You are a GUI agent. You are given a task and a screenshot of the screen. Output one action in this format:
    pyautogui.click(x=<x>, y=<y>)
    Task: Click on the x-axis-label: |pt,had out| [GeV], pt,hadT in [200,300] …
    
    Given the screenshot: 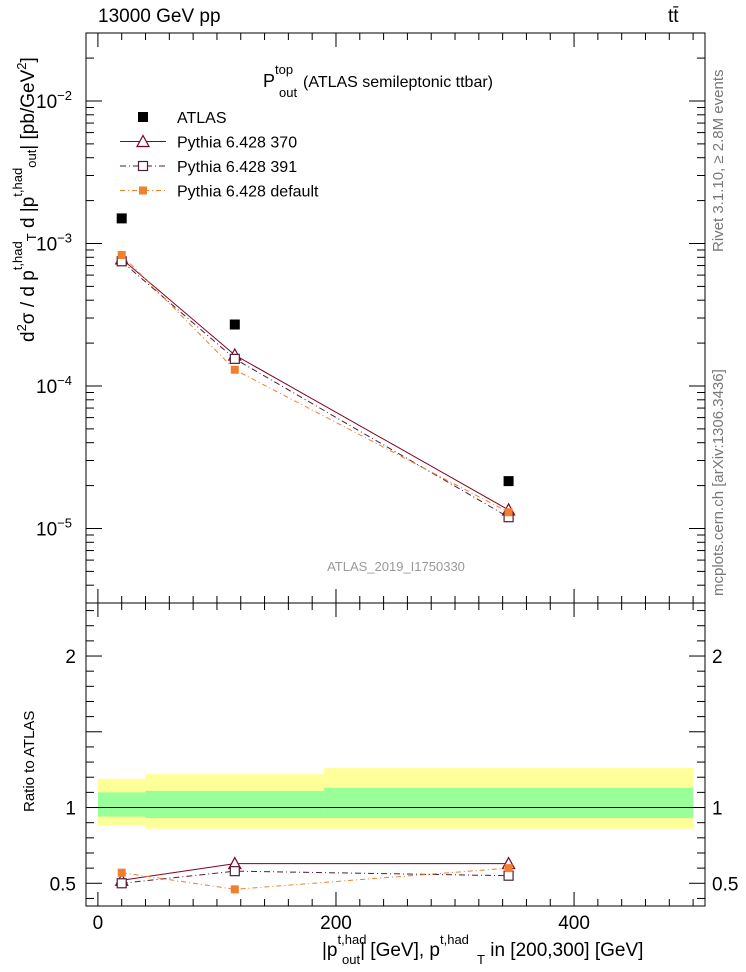 What is the action you would take?
    pyautogui.click(x=482, y=949)
    